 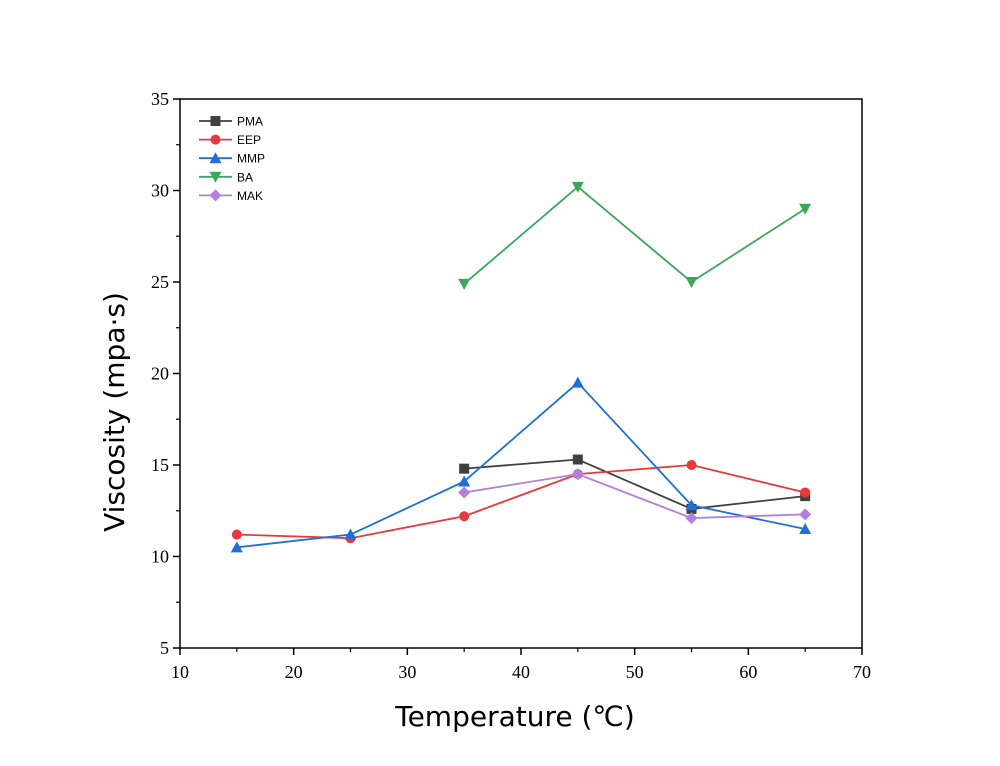 I want to click on legend-item-mmp: MMP, so click(x=232, y=159).